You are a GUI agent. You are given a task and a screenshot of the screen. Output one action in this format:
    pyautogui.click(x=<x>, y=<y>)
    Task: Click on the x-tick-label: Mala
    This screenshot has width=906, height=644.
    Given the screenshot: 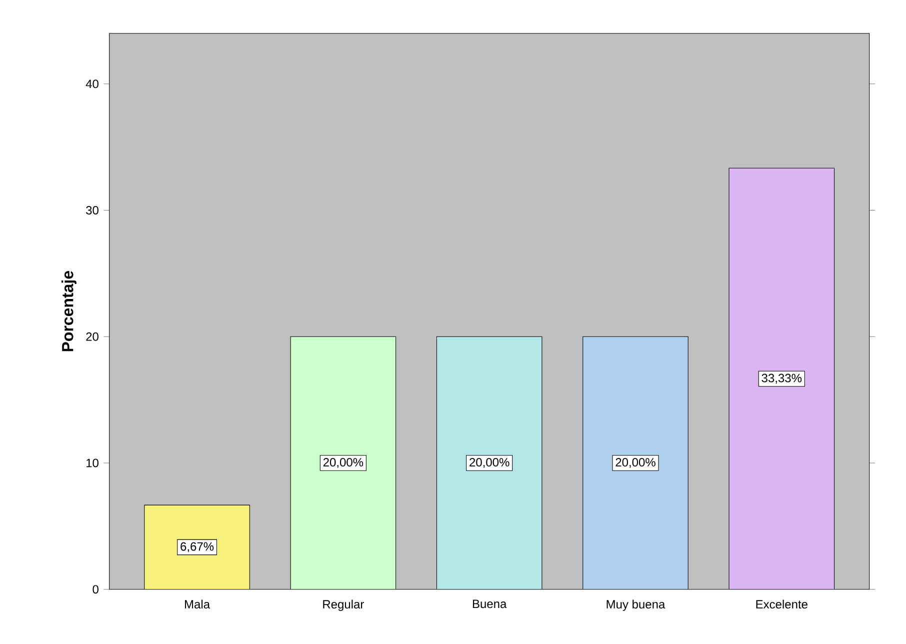 What is the action you would take?
    pyautogui.click(x=197, y=604)
    